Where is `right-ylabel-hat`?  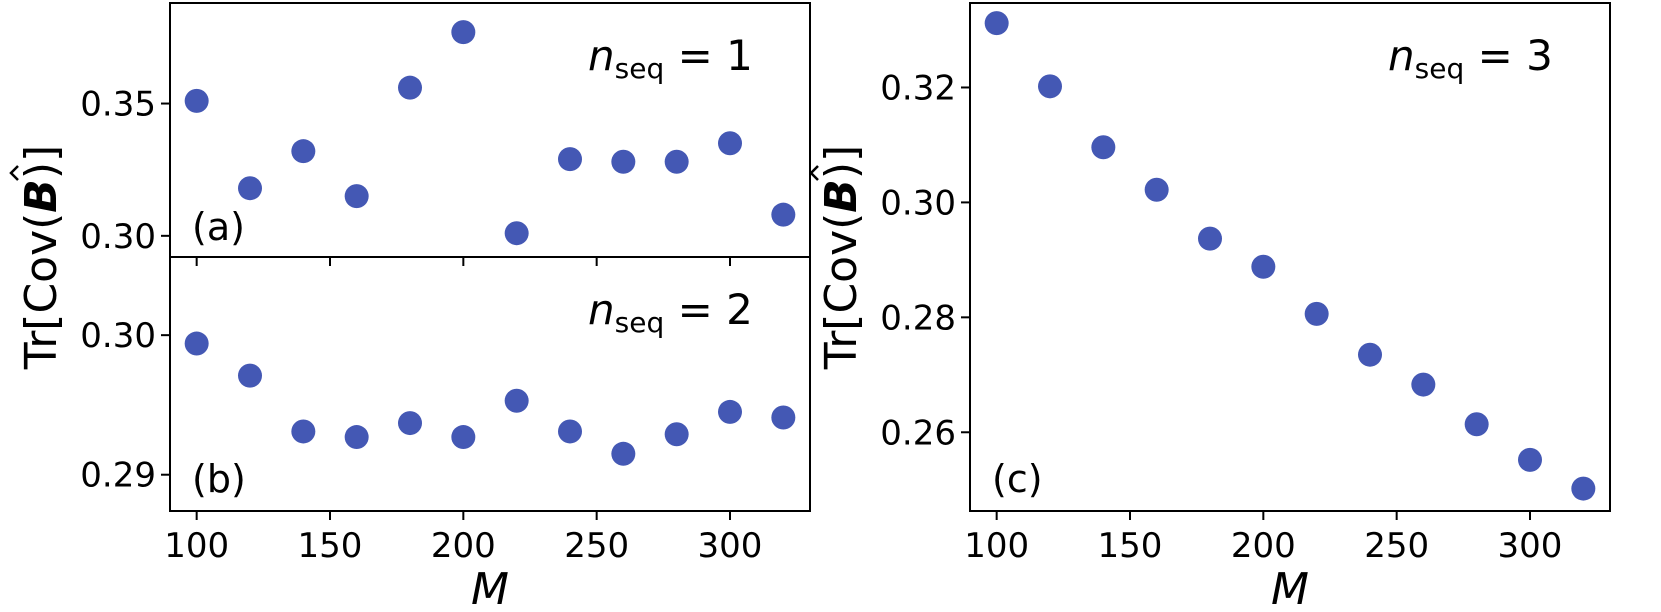 right-ylabel-hat is located at coordinates (814, 173).